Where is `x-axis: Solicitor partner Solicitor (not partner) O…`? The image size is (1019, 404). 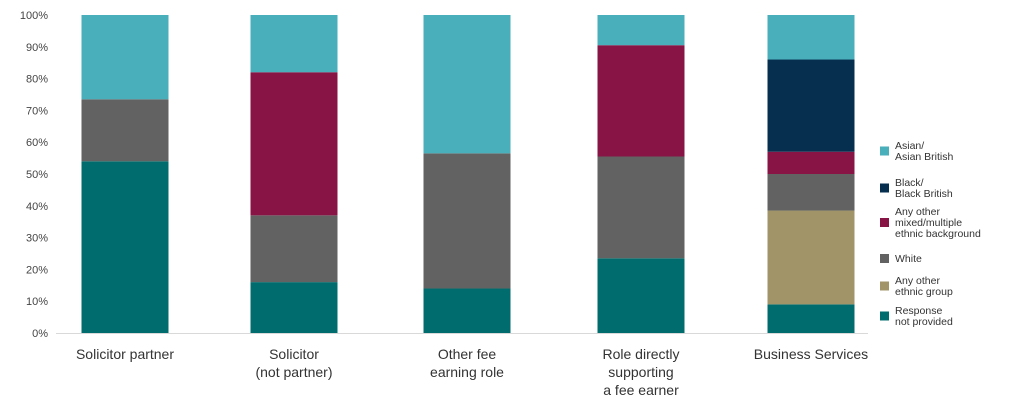
x-axis: Solicitor partner Solicitor (not partner) O… is located at coordinates (462, 365).